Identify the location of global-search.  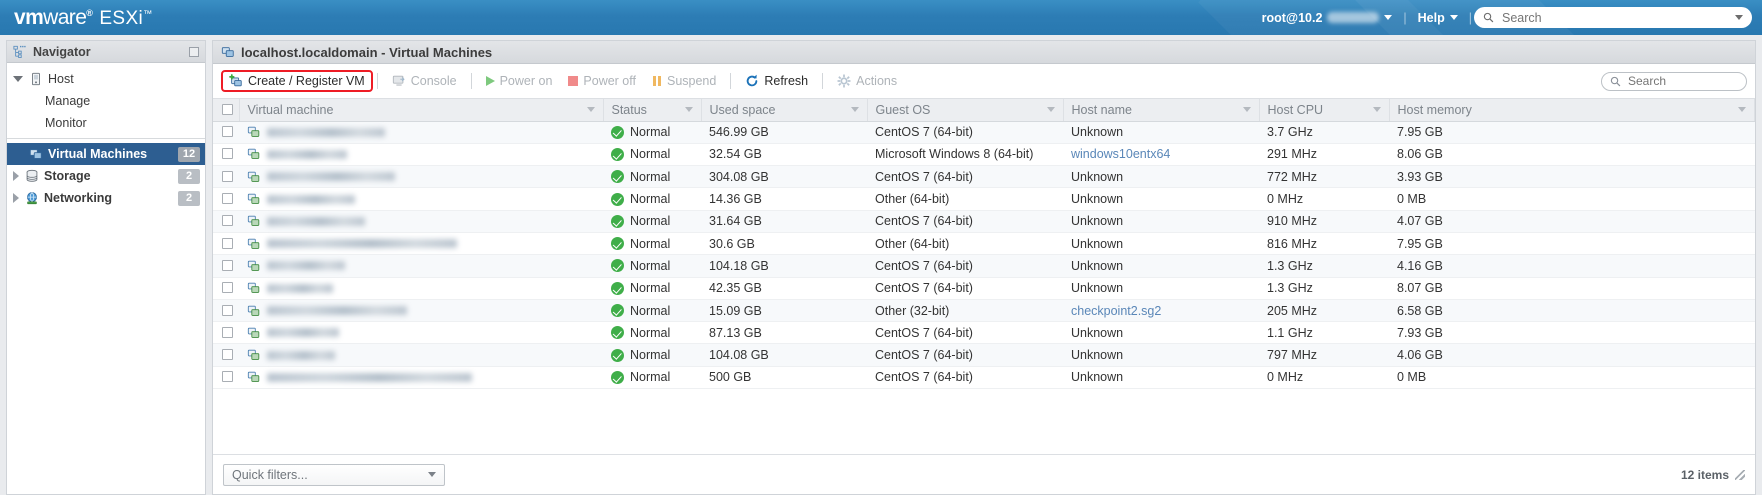
(1613, 17).